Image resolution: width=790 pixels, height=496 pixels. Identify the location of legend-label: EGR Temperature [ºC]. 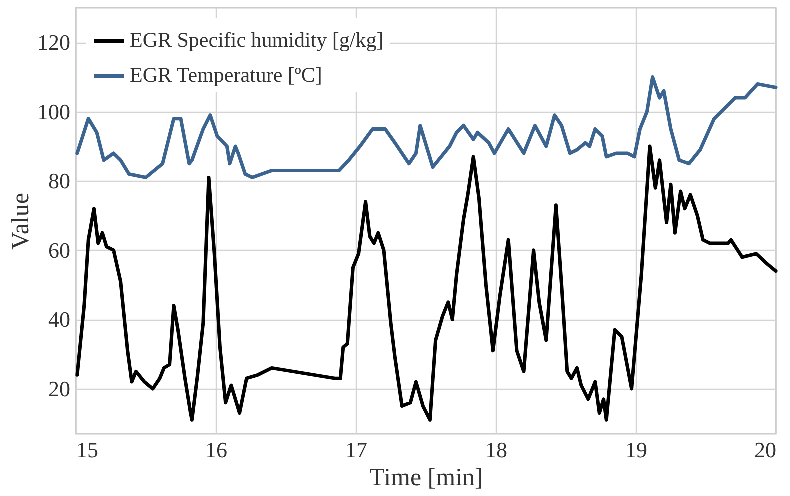
(226, 75).